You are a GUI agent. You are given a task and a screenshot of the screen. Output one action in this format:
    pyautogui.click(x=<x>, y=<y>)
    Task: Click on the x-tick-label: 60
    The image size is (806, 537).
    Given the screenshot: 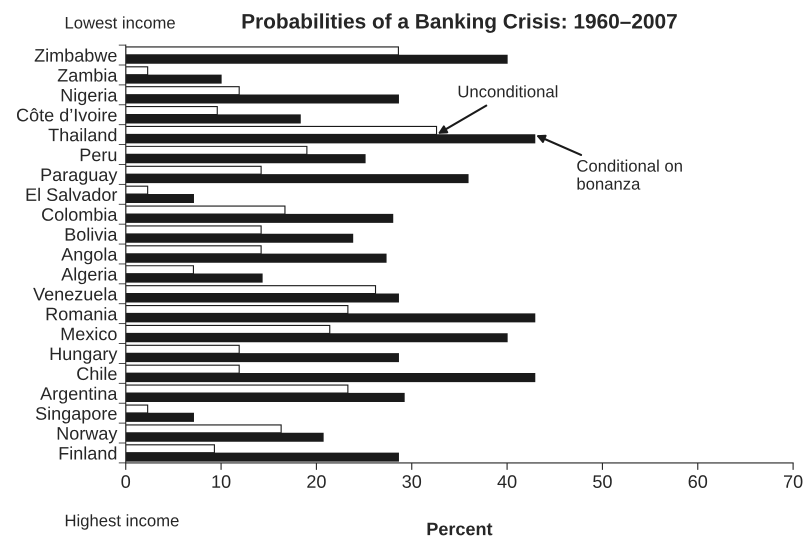 What is the action you would take?
    pyautogui.click(x=698, y=481)
    